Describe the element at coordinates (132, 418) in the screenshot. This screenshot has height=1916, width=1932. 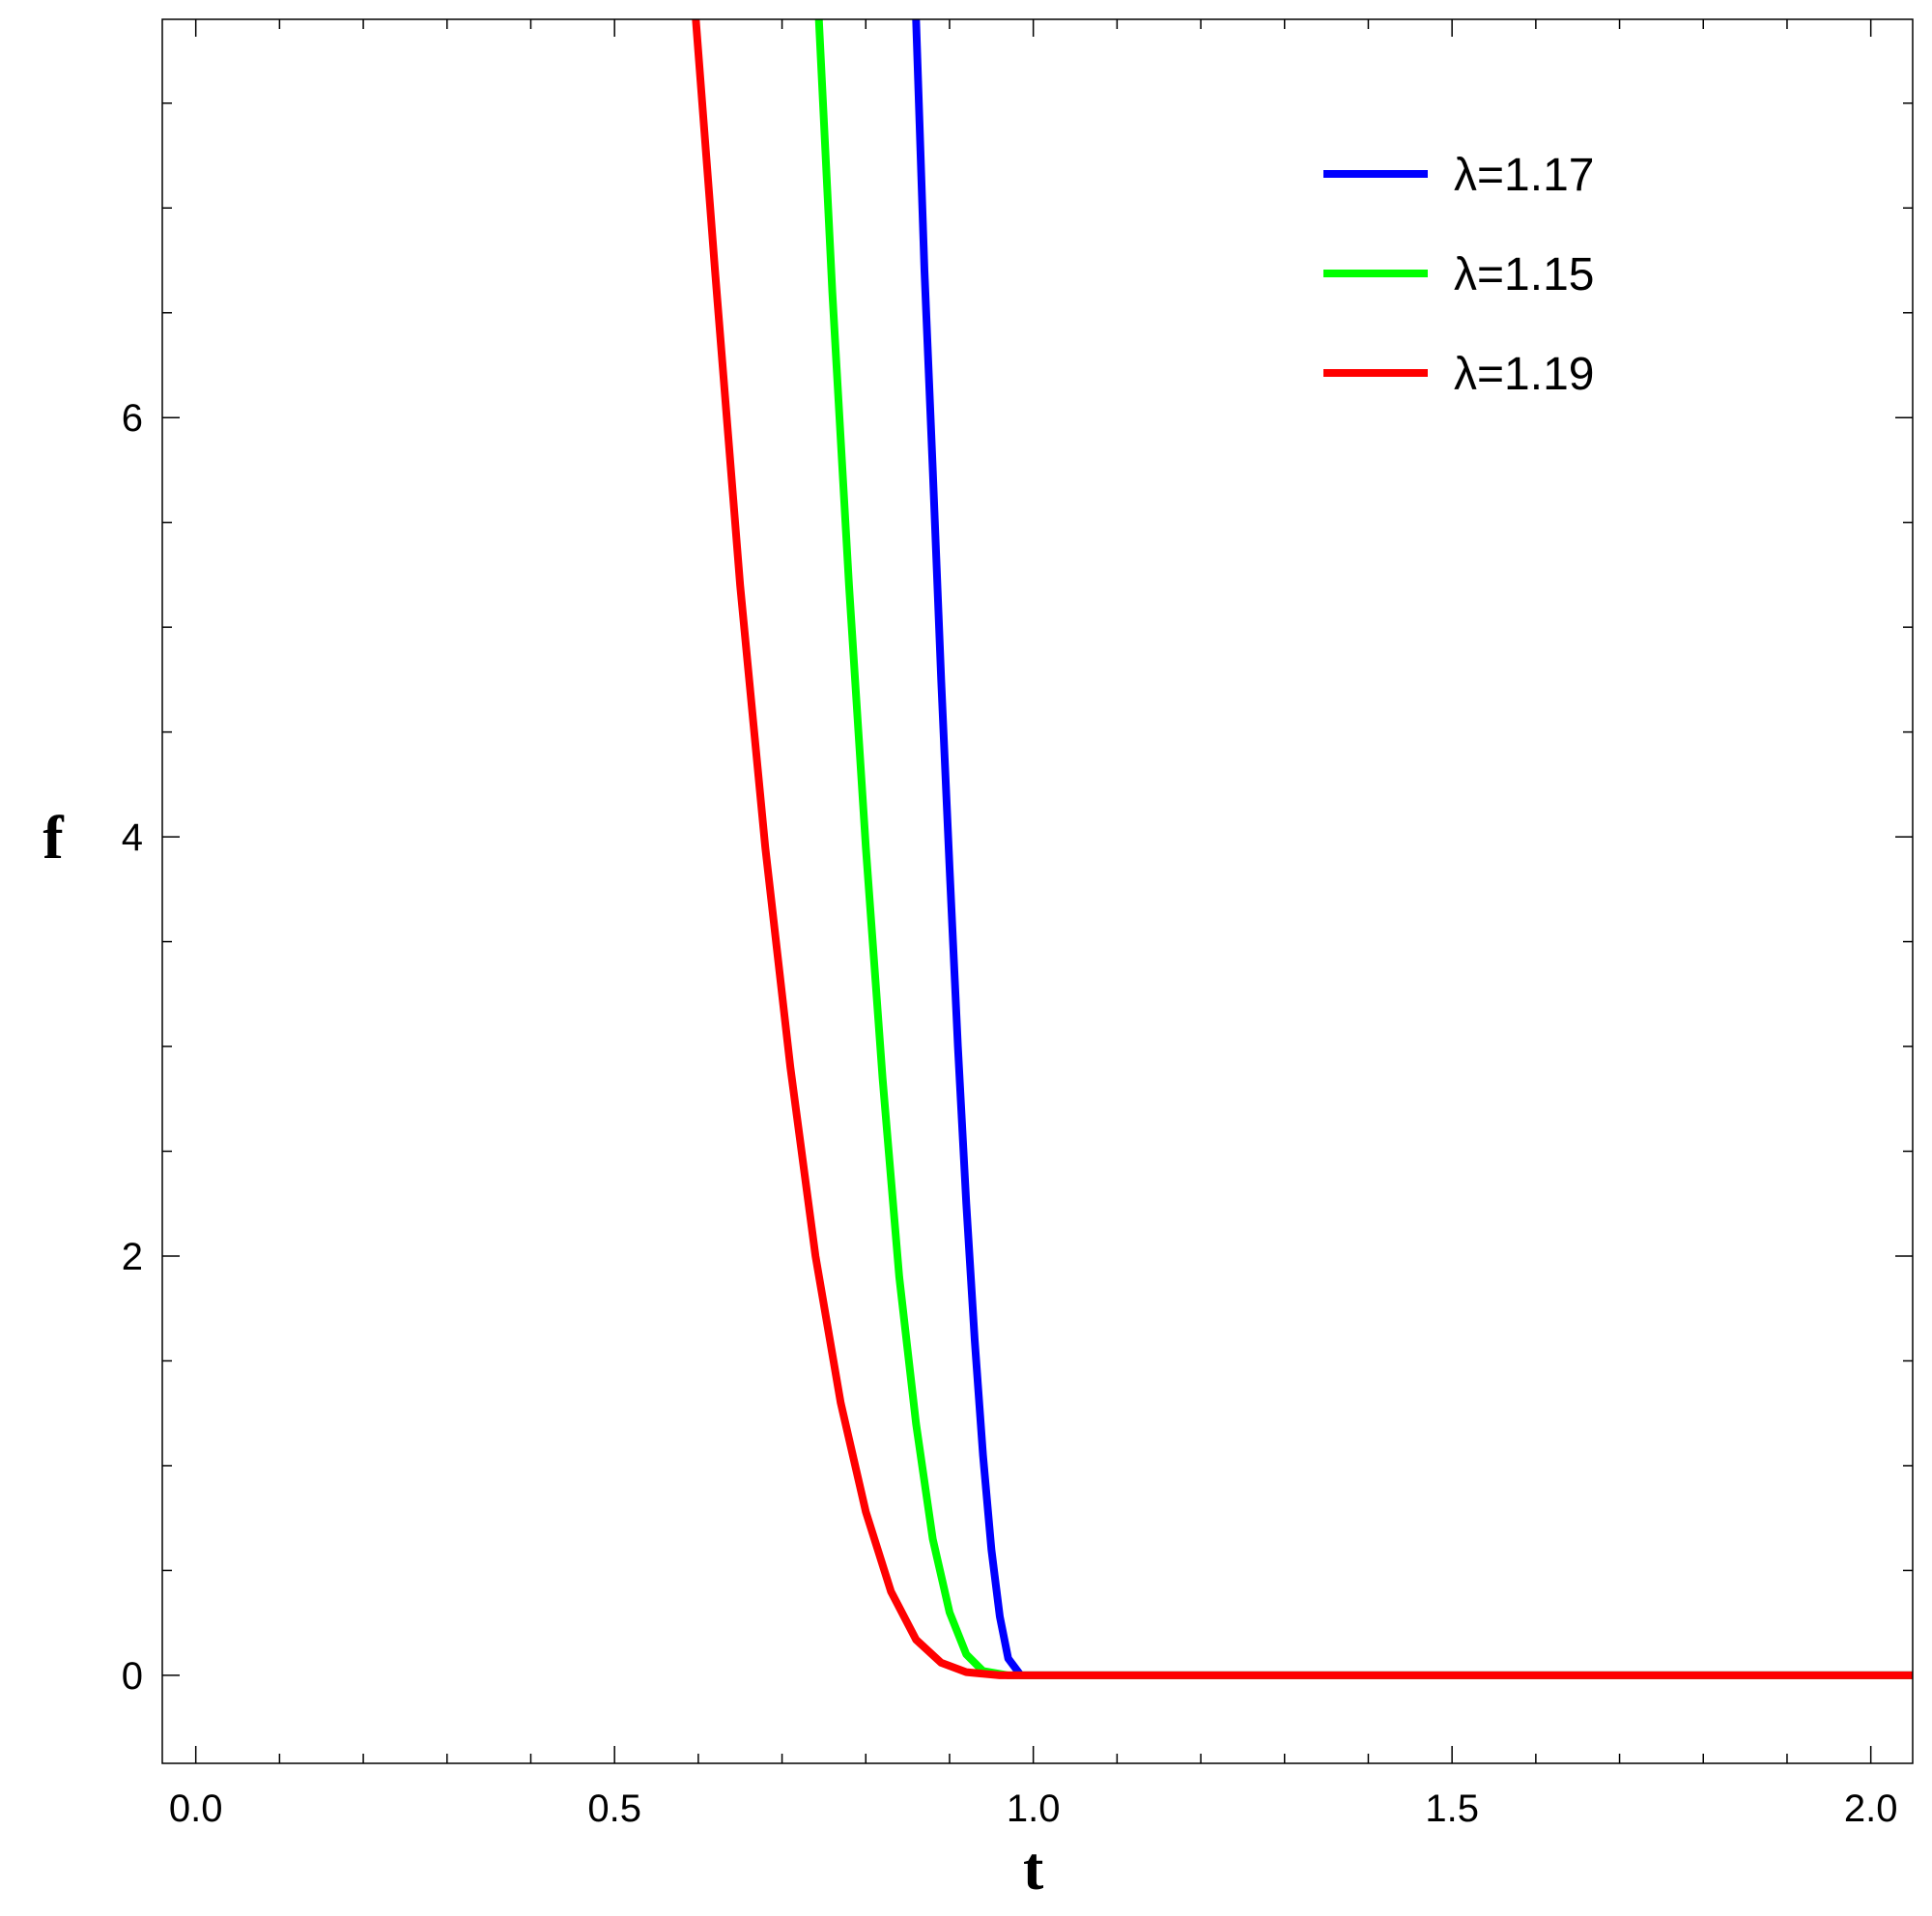
I see `y-tick-label: 6` at that location.